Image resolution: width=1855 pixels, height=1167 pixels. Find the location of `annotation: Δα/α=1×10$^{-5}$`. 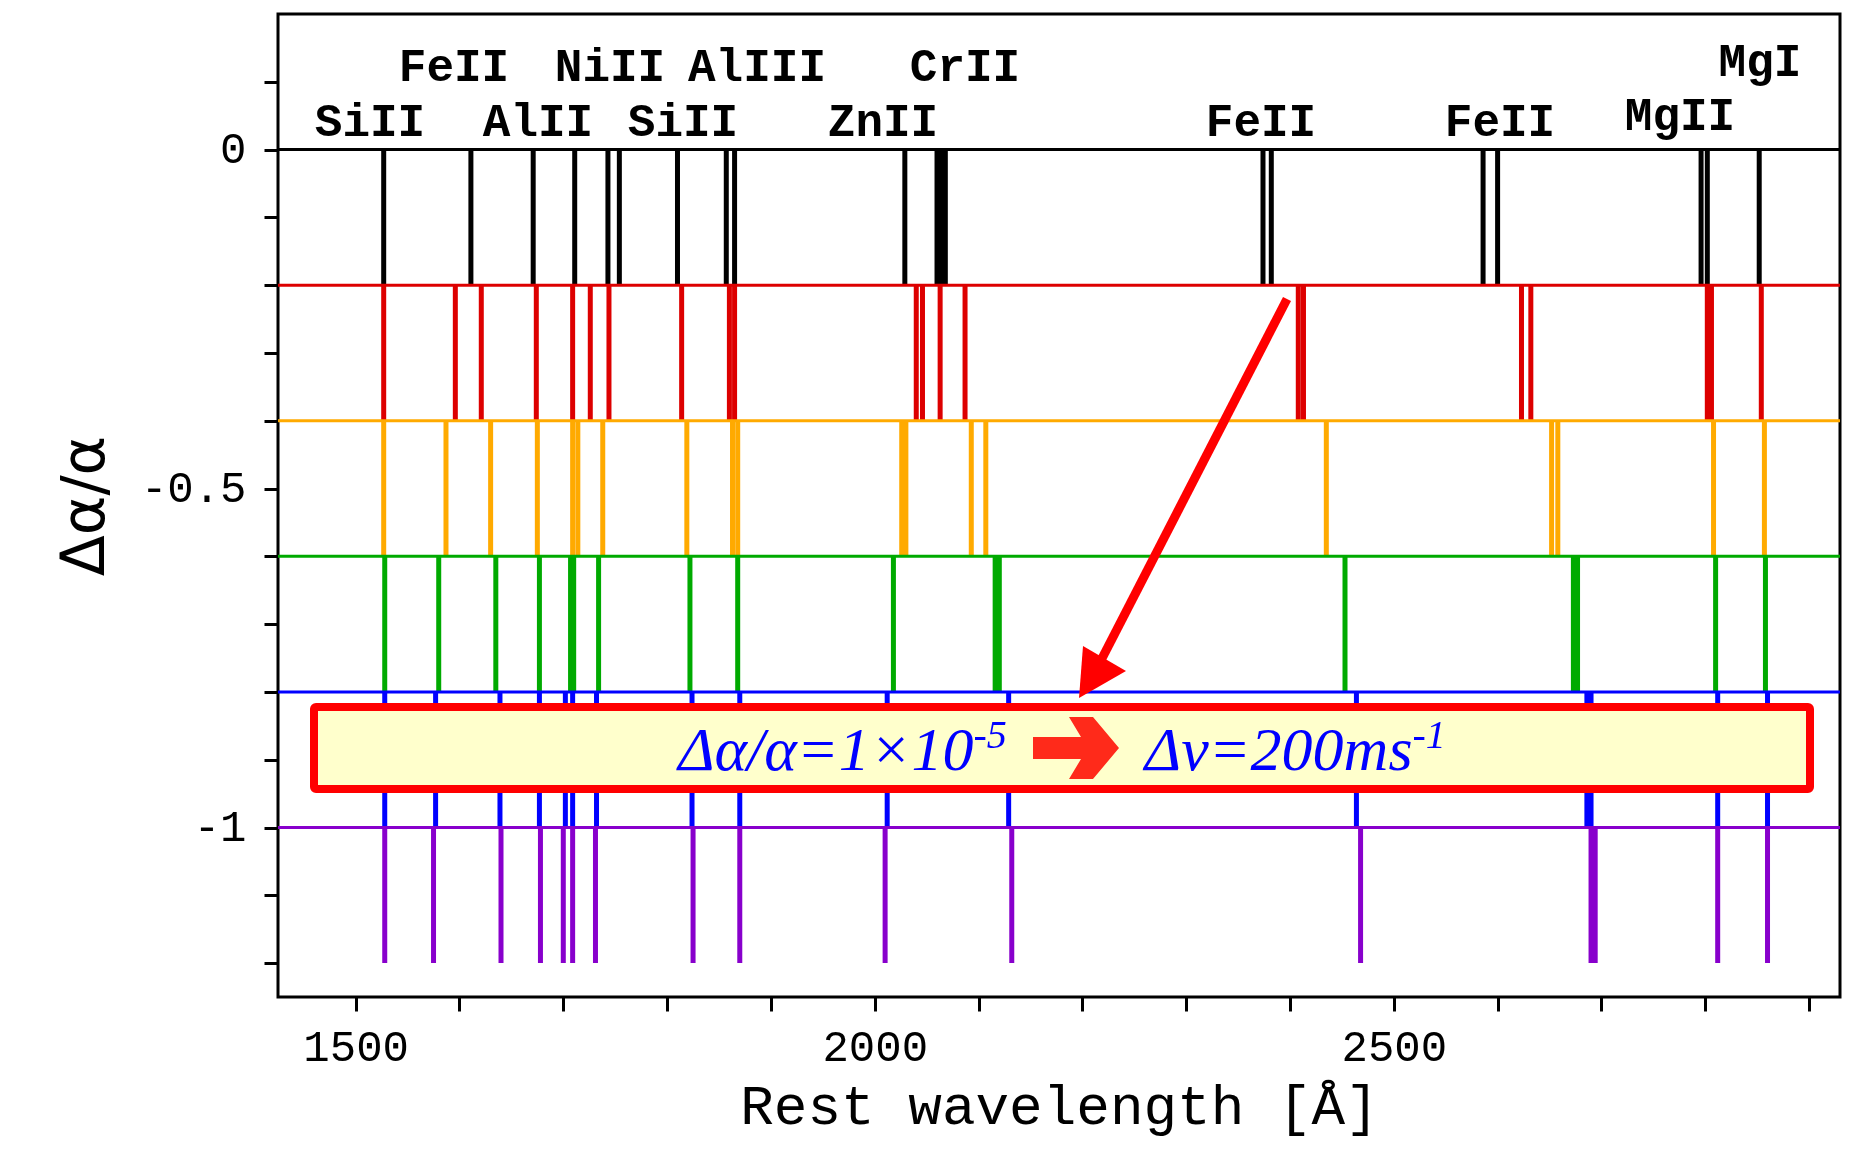

annotation: Δα/α=1×10$^{-5}$ is located at coordinates (842, 748).